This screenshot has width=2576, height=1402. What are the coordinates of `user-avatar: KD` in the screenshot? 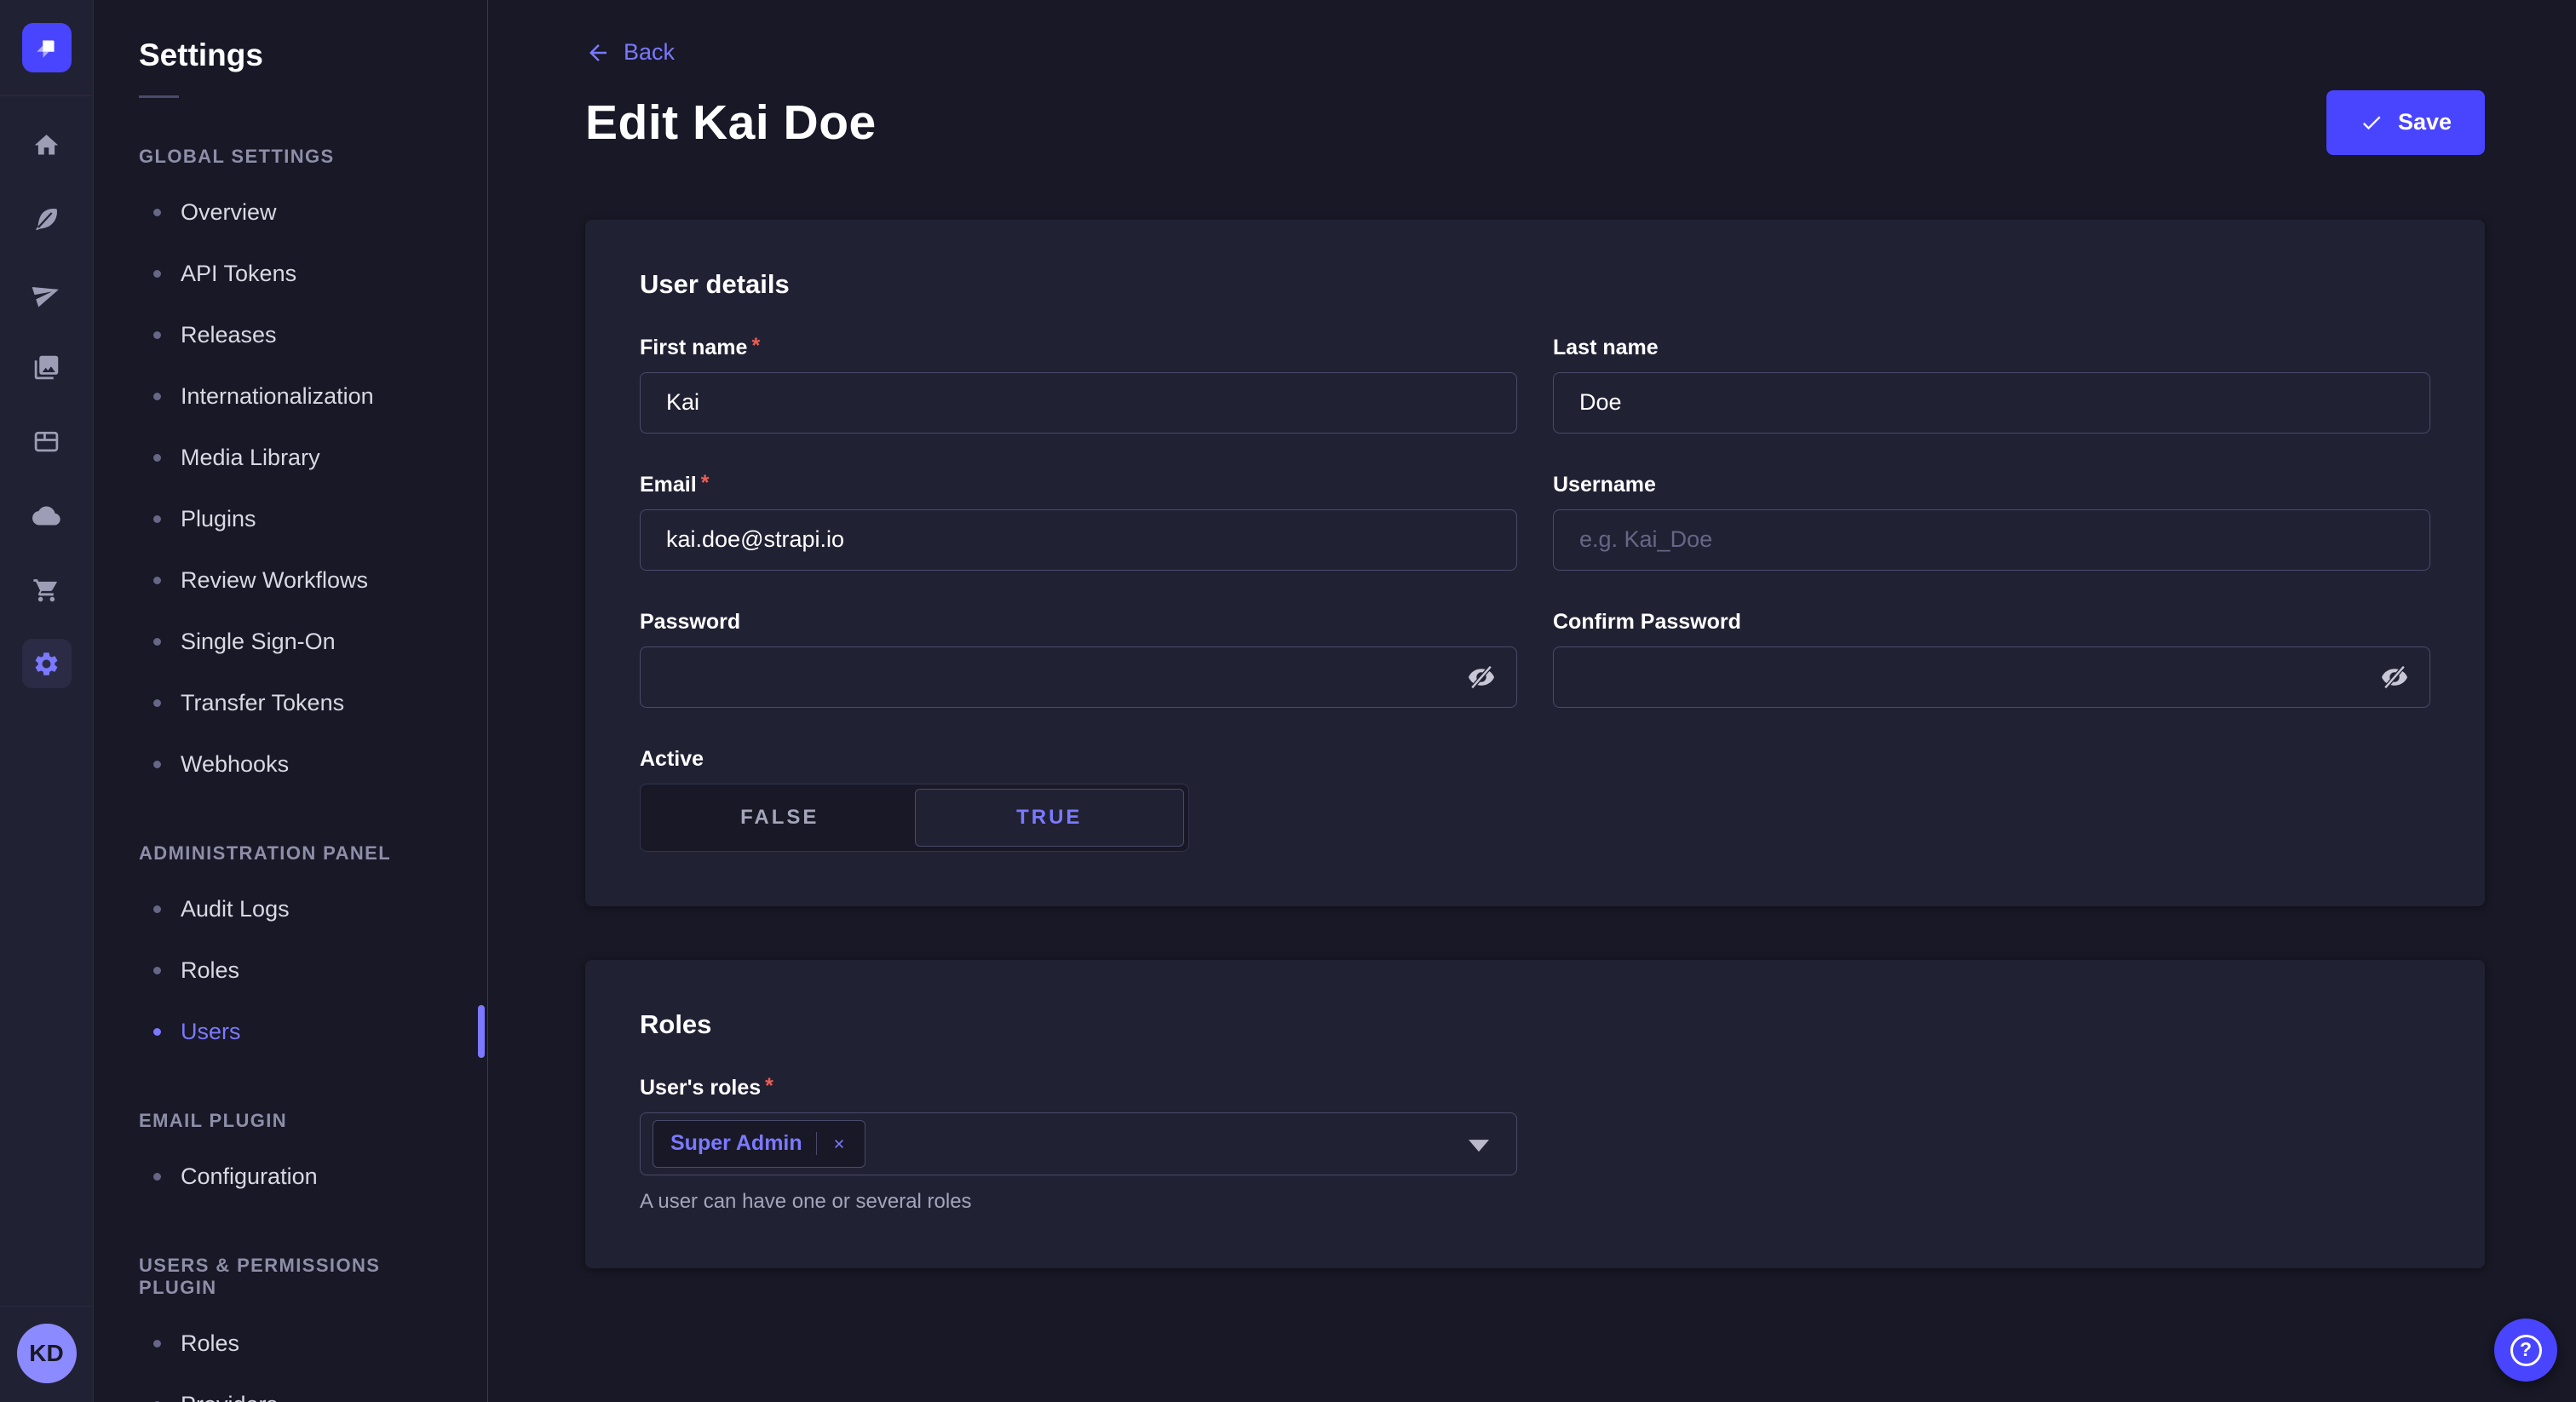 It's located at (46, 1353).